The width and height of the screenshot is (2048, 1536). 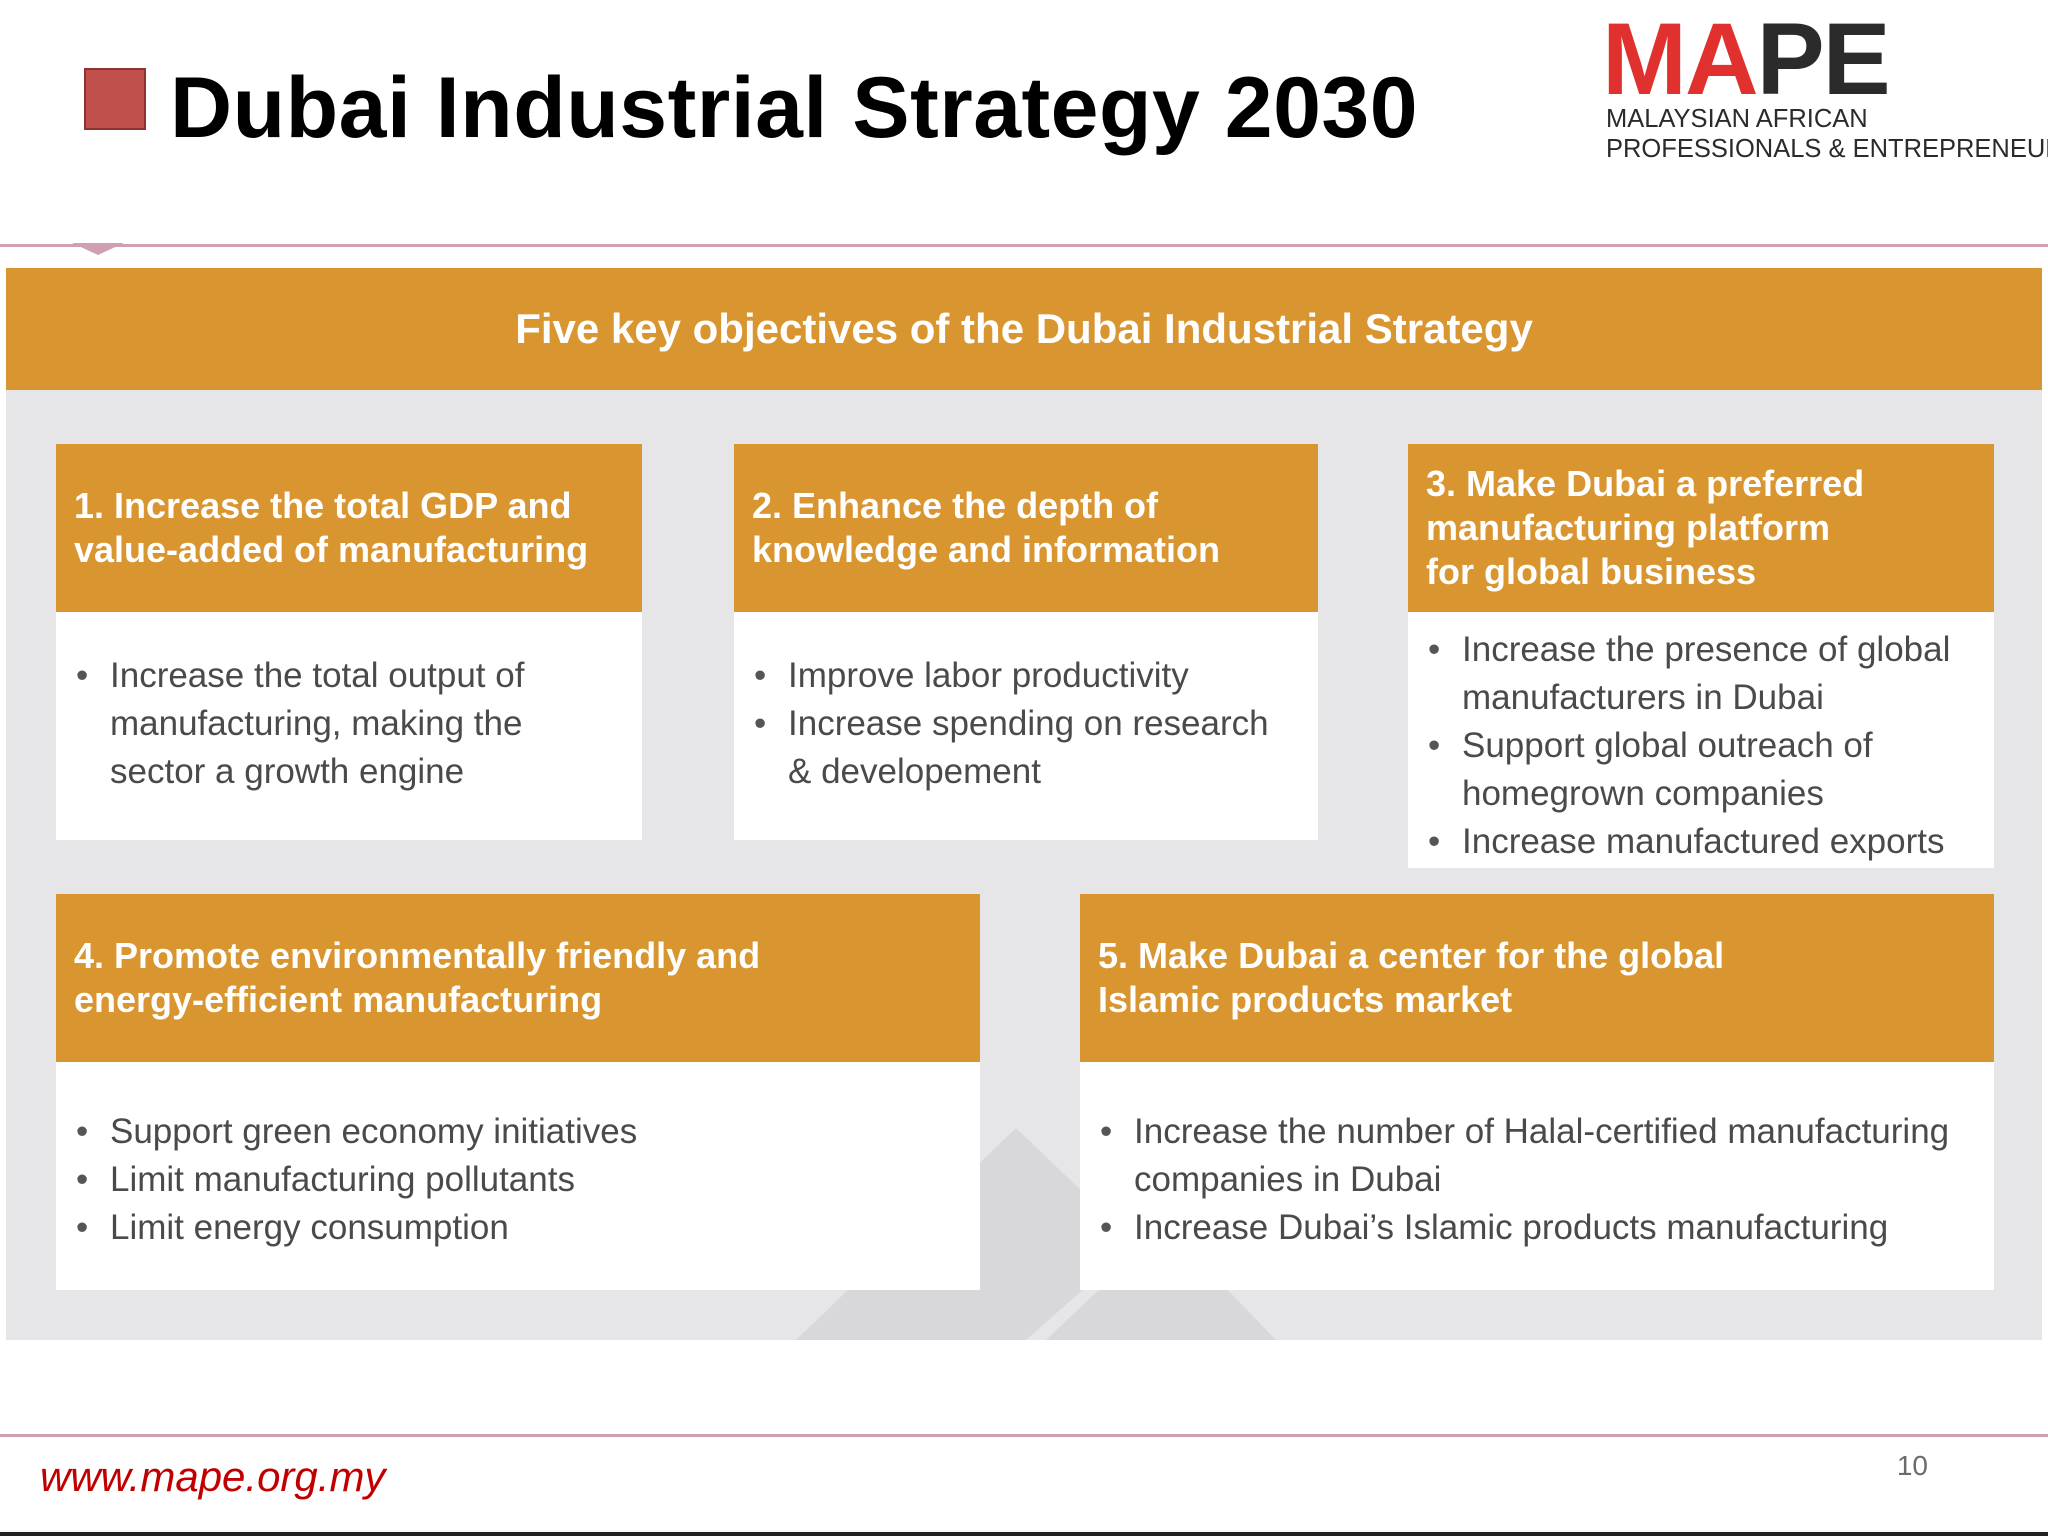 What do you see at coordinates (955, 505) in the screenshot?
I see `objective-heading-line: 2. Enhance the depth of` at bounding box center [955, 505].